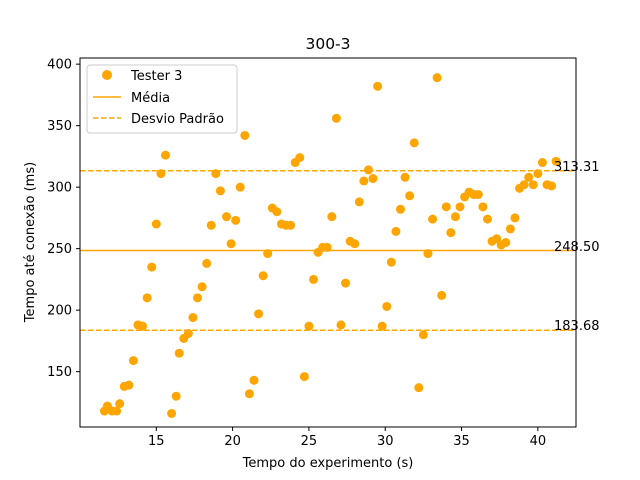  Describe the element at coordinates (59, 65) in the screenshot. I see `y-tick-label: 400` at that location.